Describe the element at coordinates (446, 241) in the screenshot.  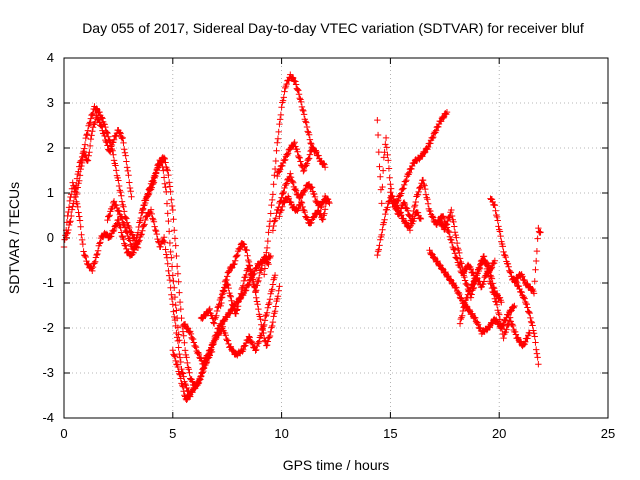
I see `series-track-q` at that location.